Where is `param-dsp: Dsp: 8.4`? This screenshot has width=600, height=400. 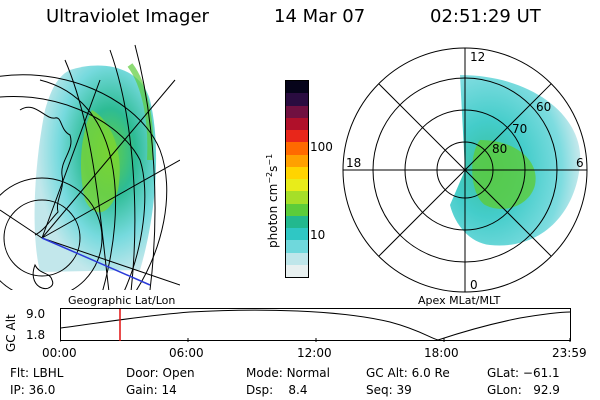 param-dsp: Dsp: 8.4 is located at coordinates (277, 390).